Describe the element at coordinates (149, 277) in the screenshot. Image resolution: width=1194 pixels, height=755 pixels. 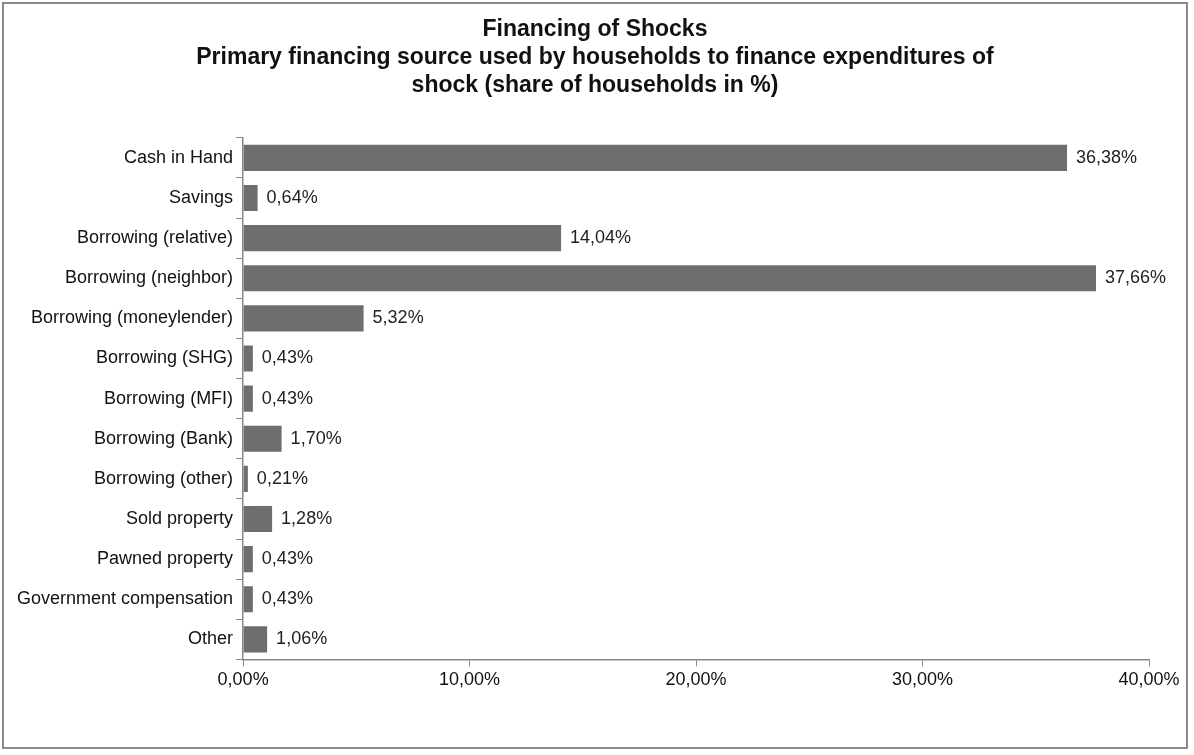
I see `y-tick-label: Borrowing (neighbor)` at that location.